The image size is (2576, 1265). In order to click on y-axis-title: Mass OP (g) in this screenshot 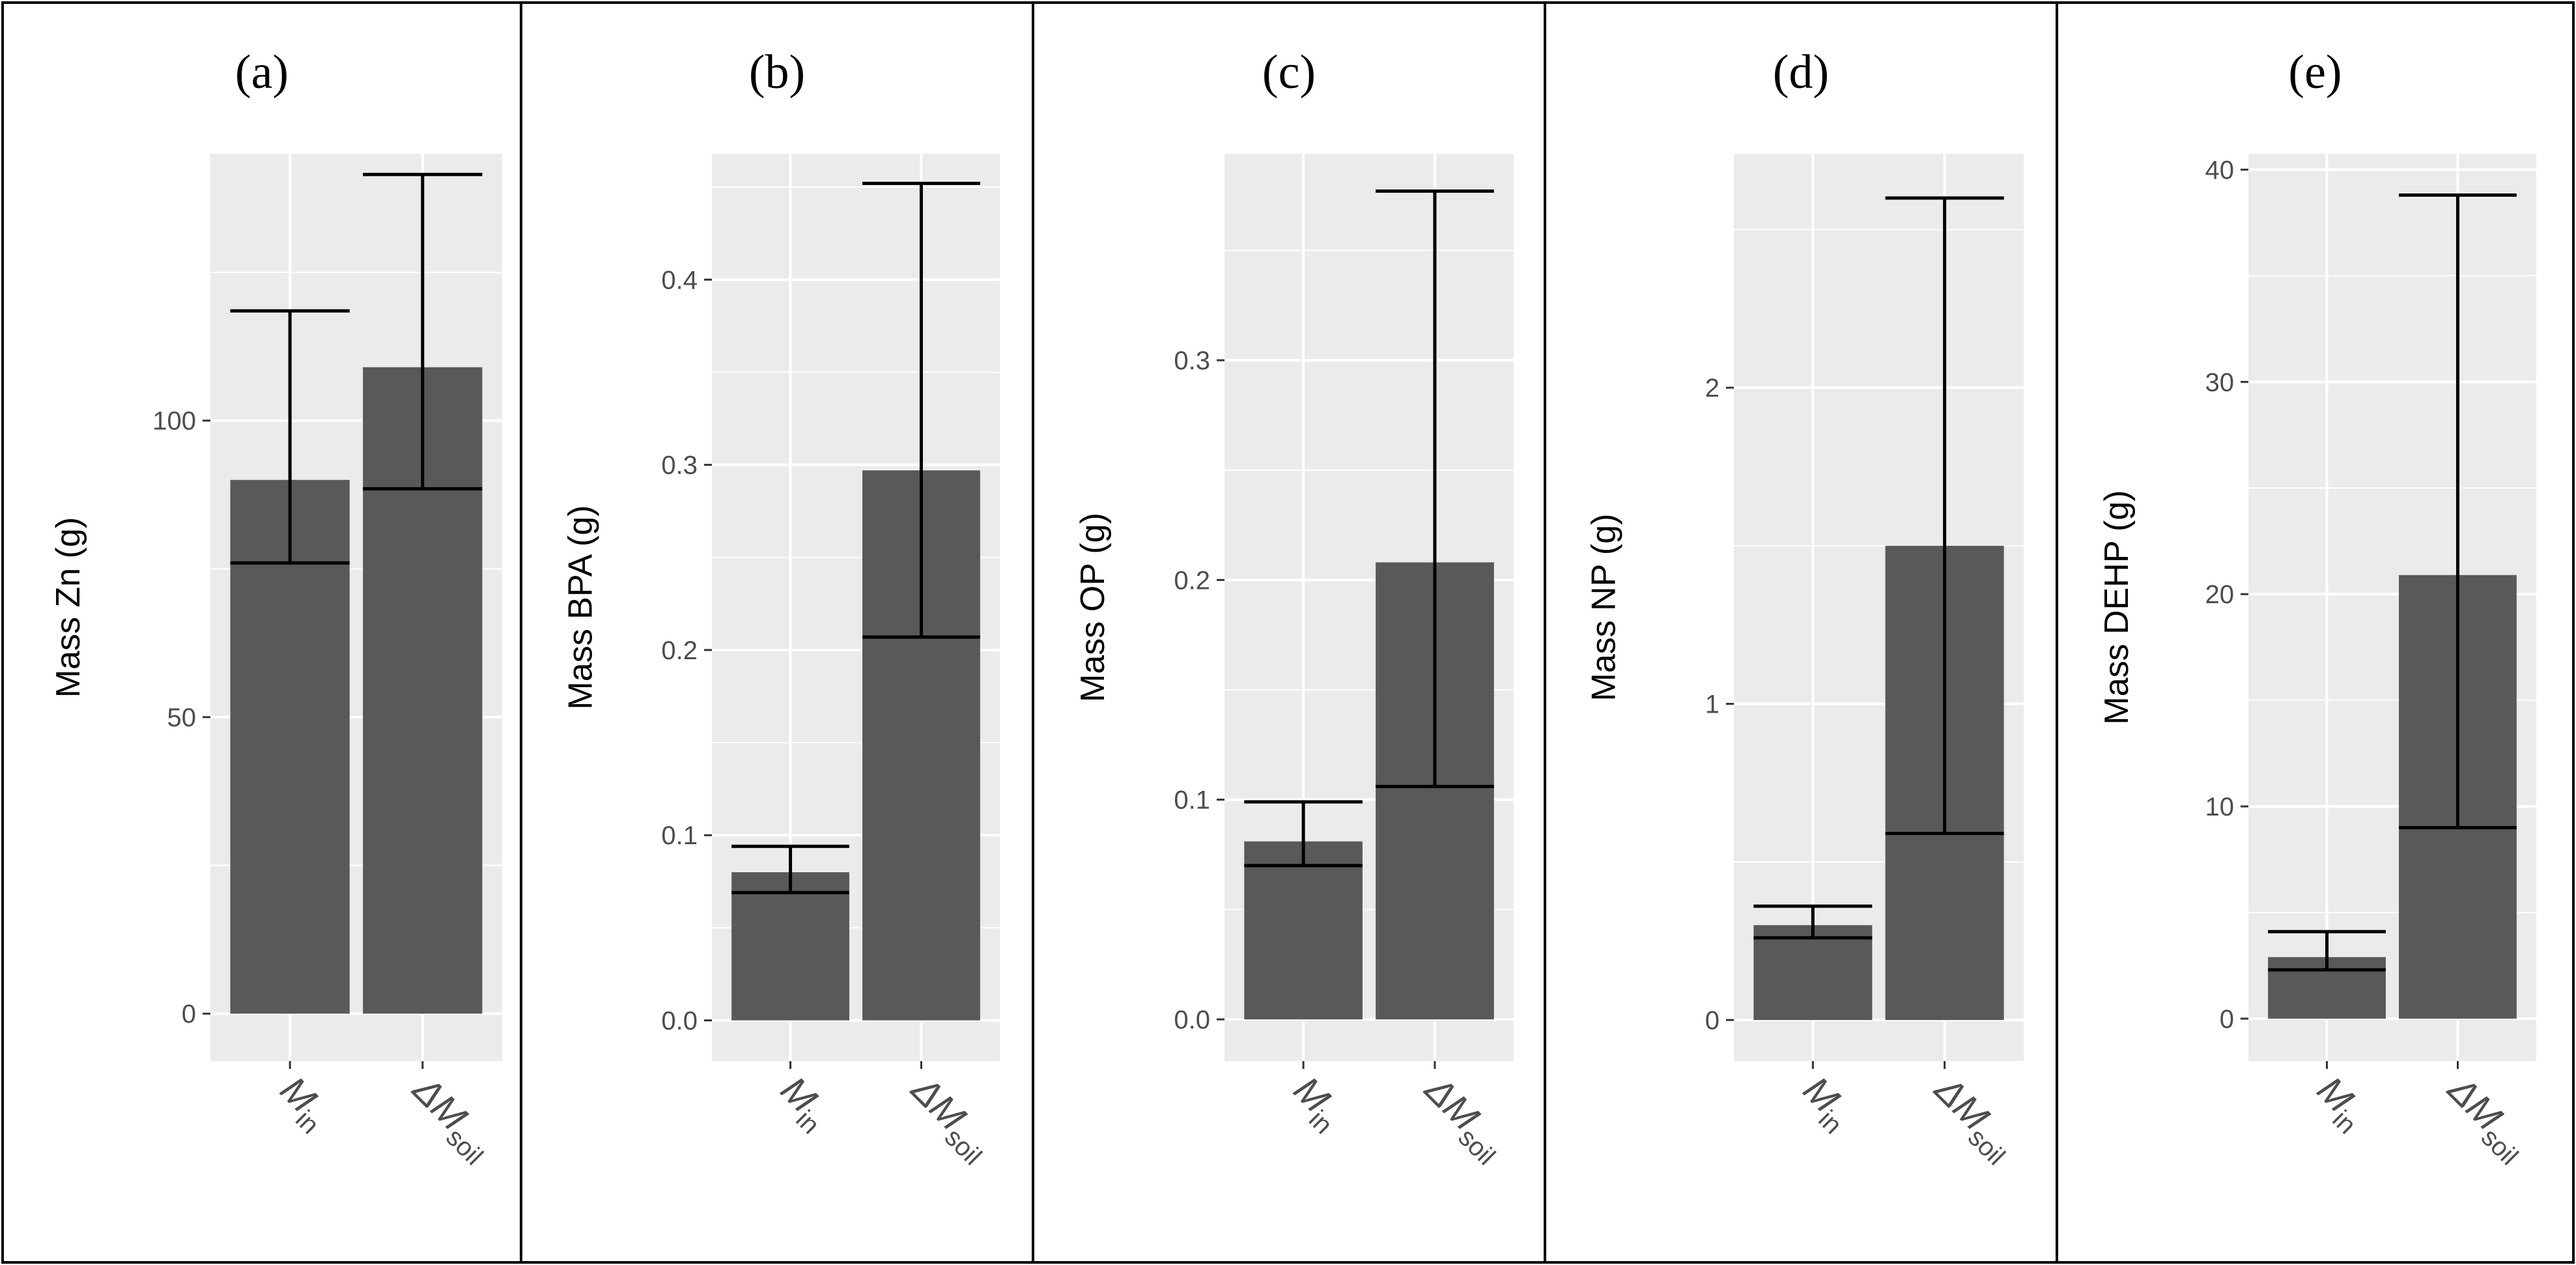, I will do `click(1093, 607)`.